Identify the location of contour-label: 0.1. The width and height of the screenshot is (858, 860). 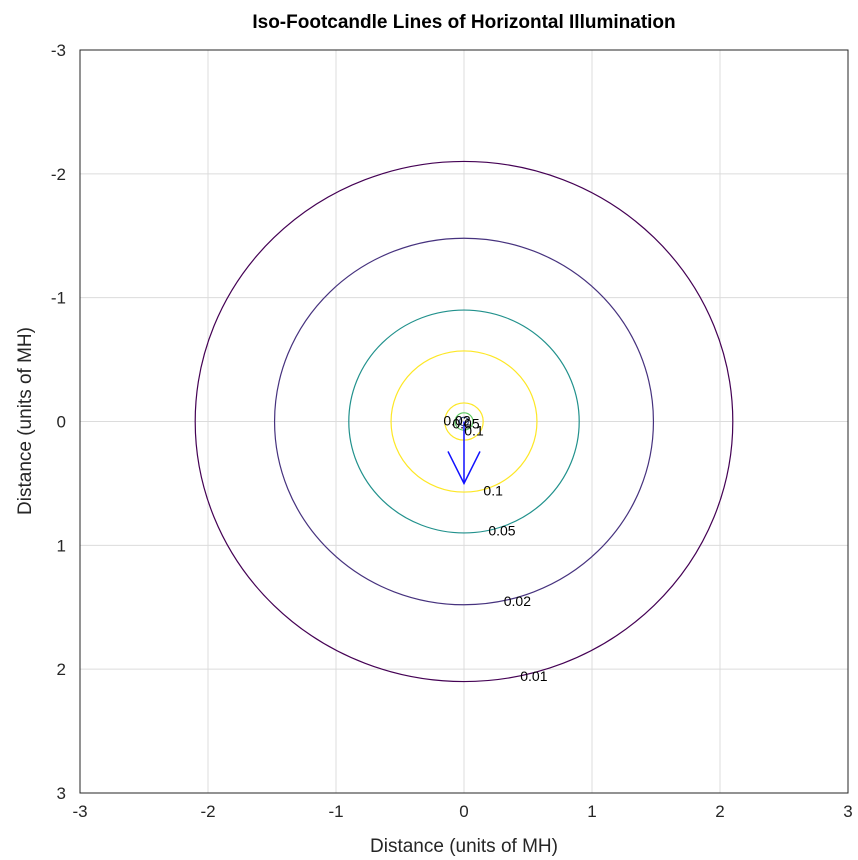
(493, 491).